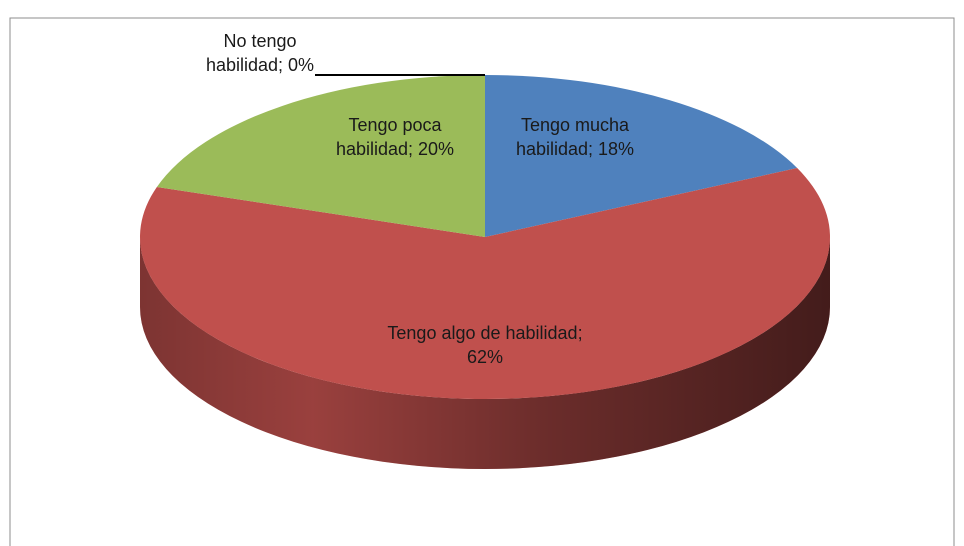 The height and width of the screenshot is (546, 964). Describe the element at coordinates (485, 345) in the screenshot. I see `data-label: Tengo algo de habilidad; 62%` at that location.